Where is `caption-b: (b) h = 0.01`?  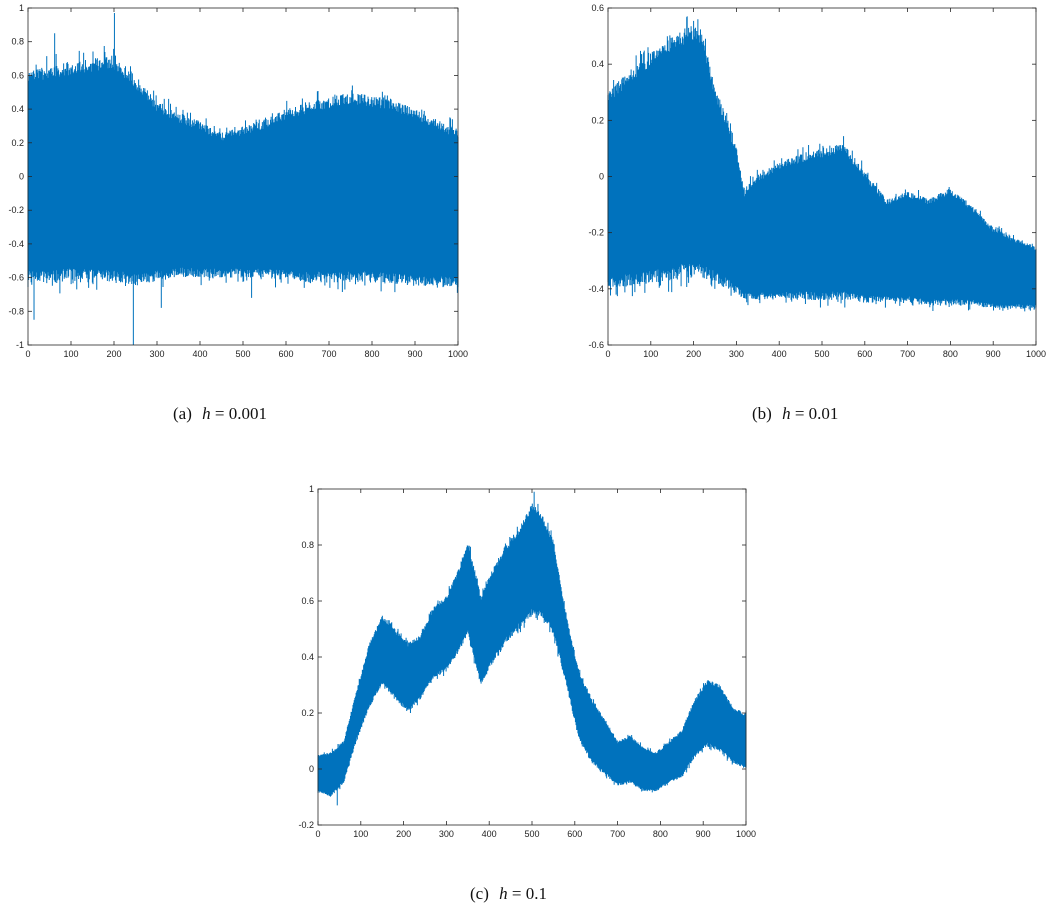
caption-b: (b) h = 0.01 is located at coordinates (795, 414).